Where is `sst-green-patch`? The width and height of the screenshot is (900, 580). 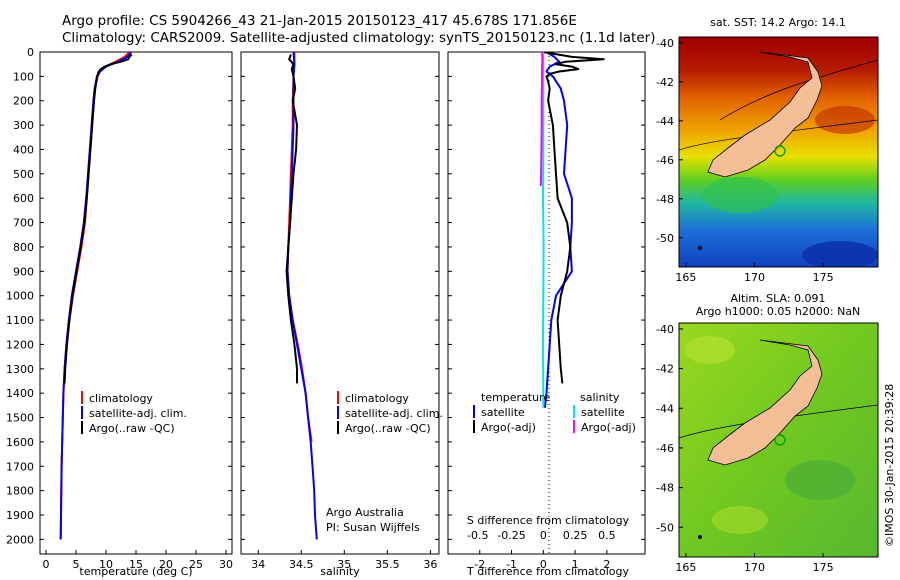 sst-green-patch is located at coordinates (740, 195).